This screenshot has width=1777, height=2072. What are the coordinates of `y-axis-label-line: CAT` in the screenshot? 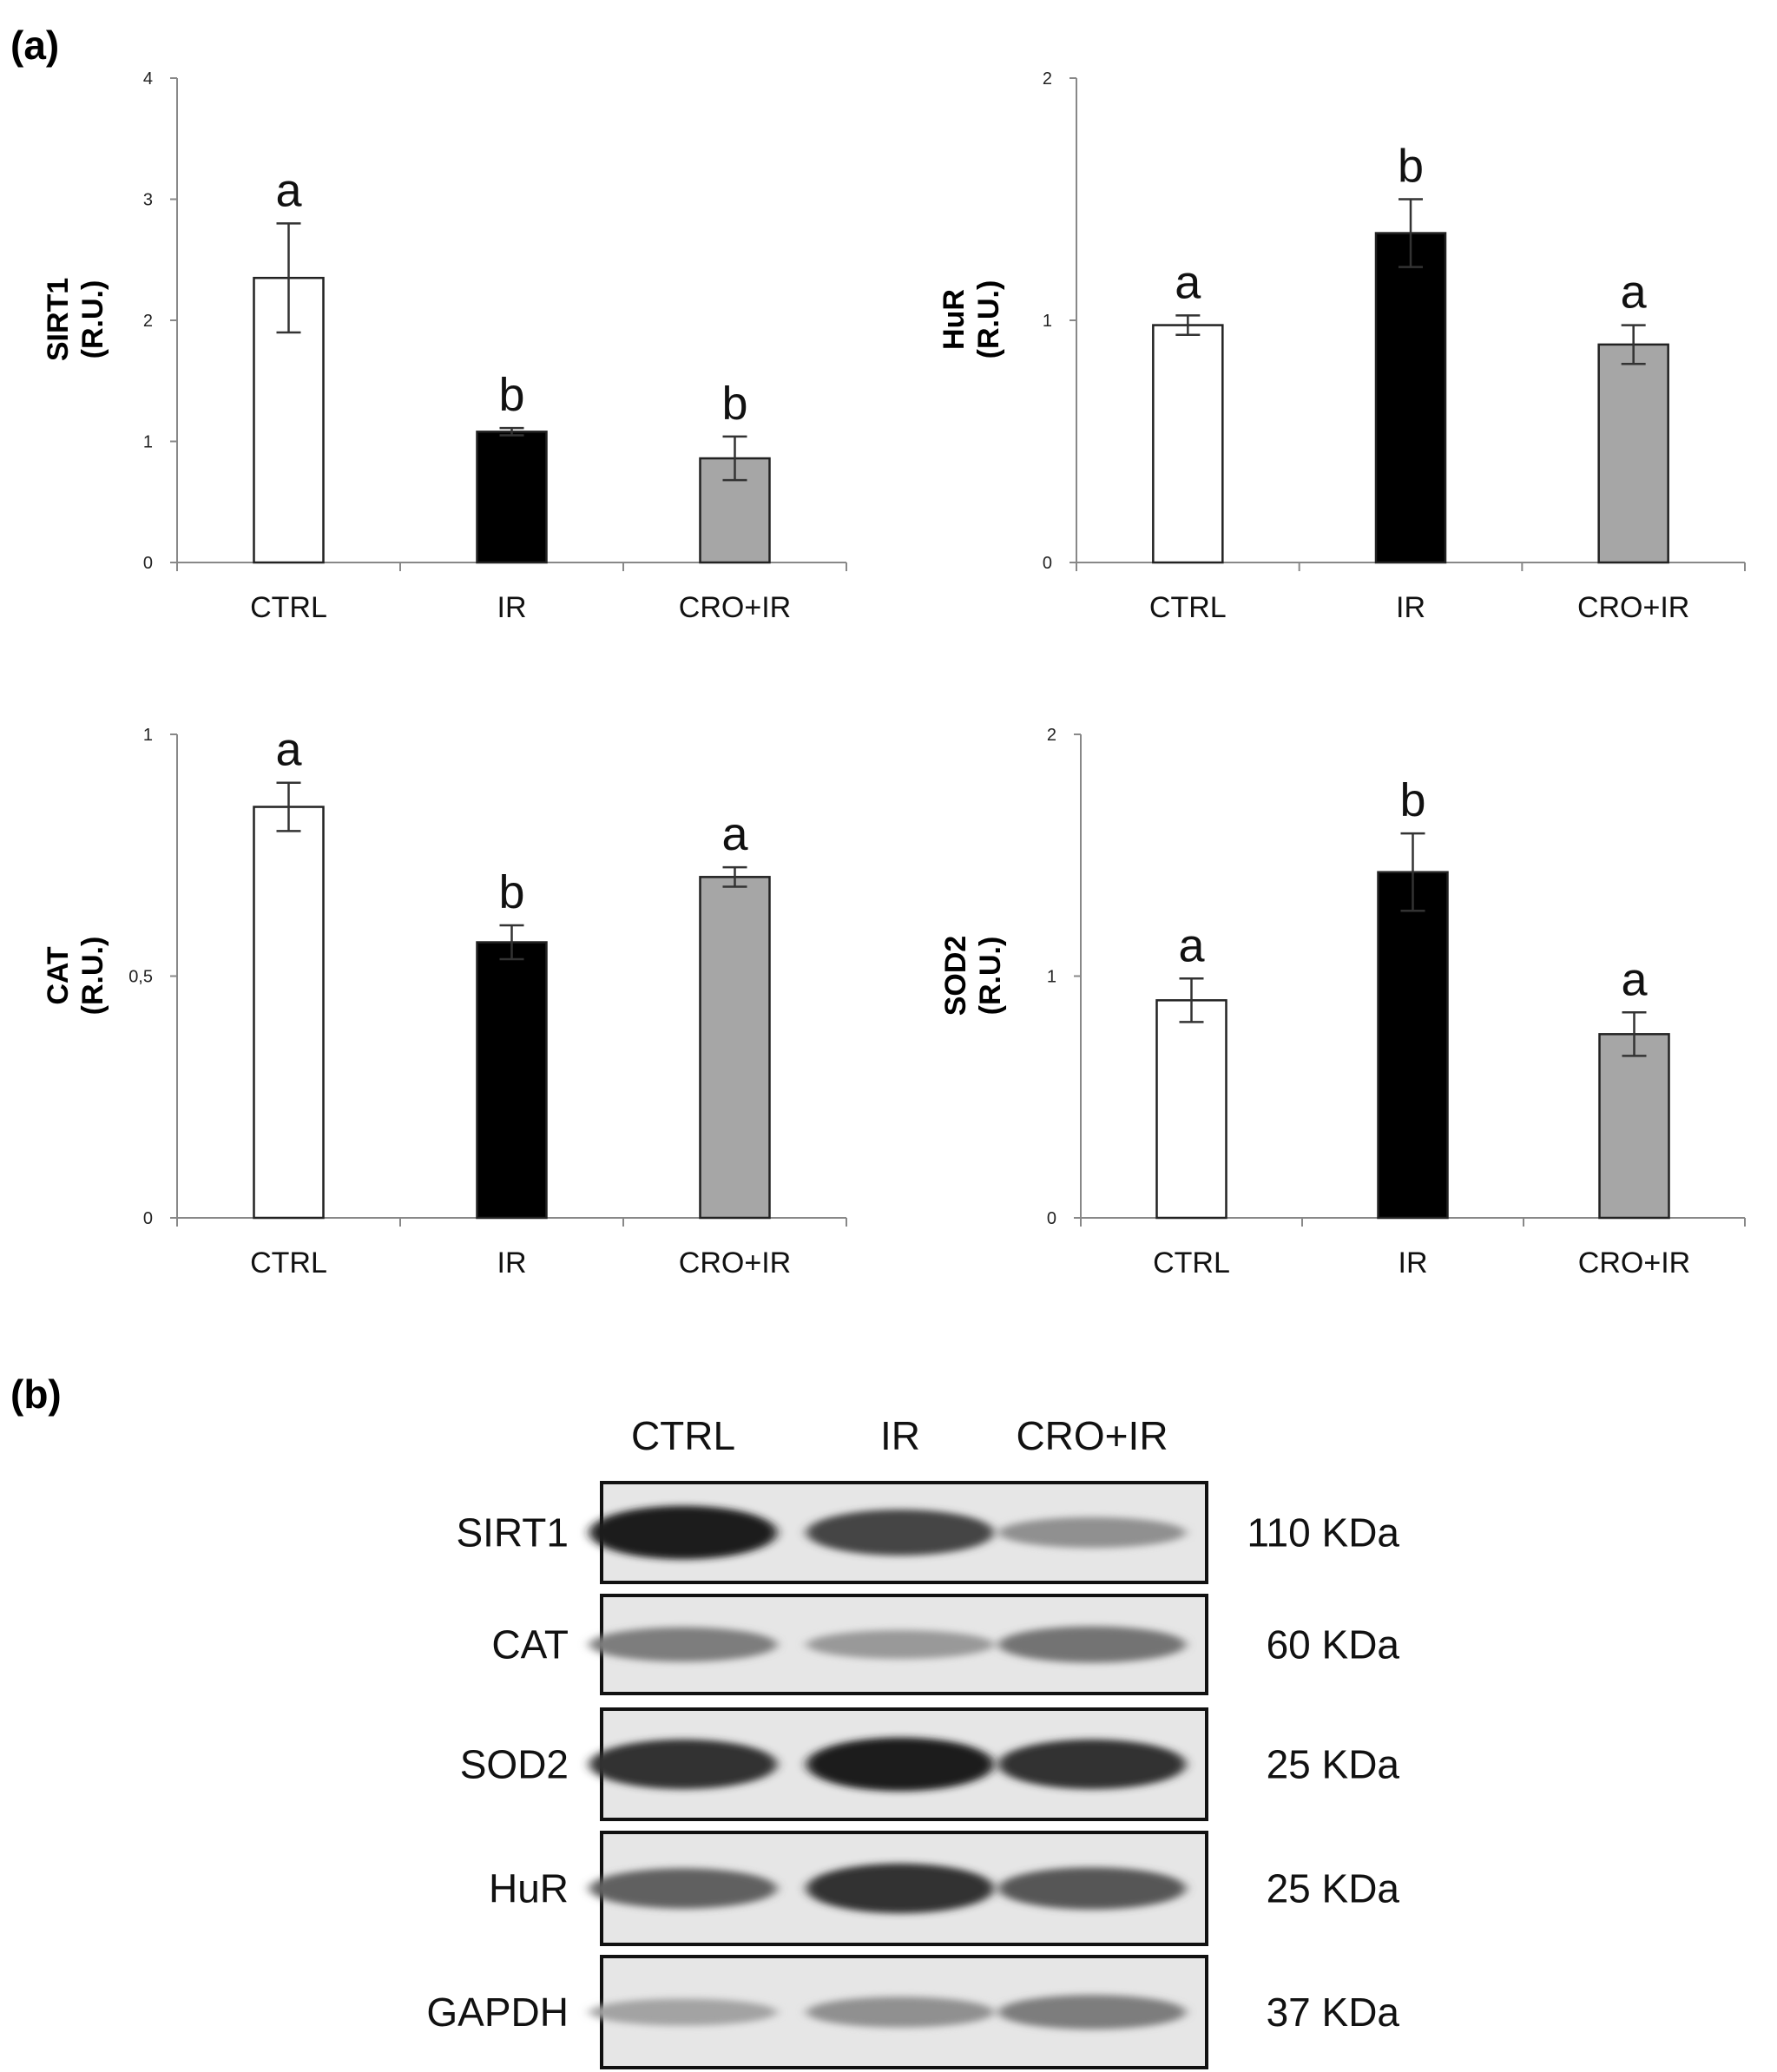 It's located at (58, 975).